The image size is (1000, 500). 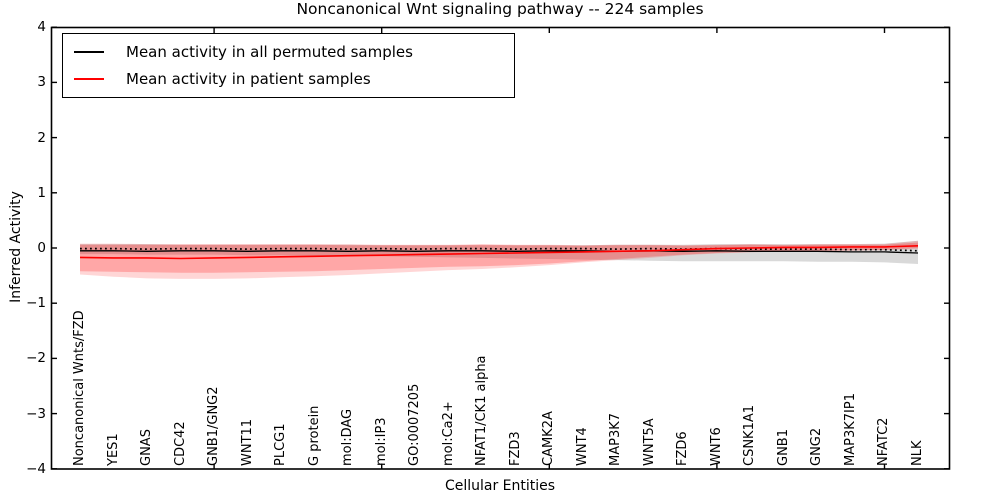 What do you see at coordinates (89, 78) in the screenshot?
I see `patient-line-swatch-icon` at bounding box center [89, 78].